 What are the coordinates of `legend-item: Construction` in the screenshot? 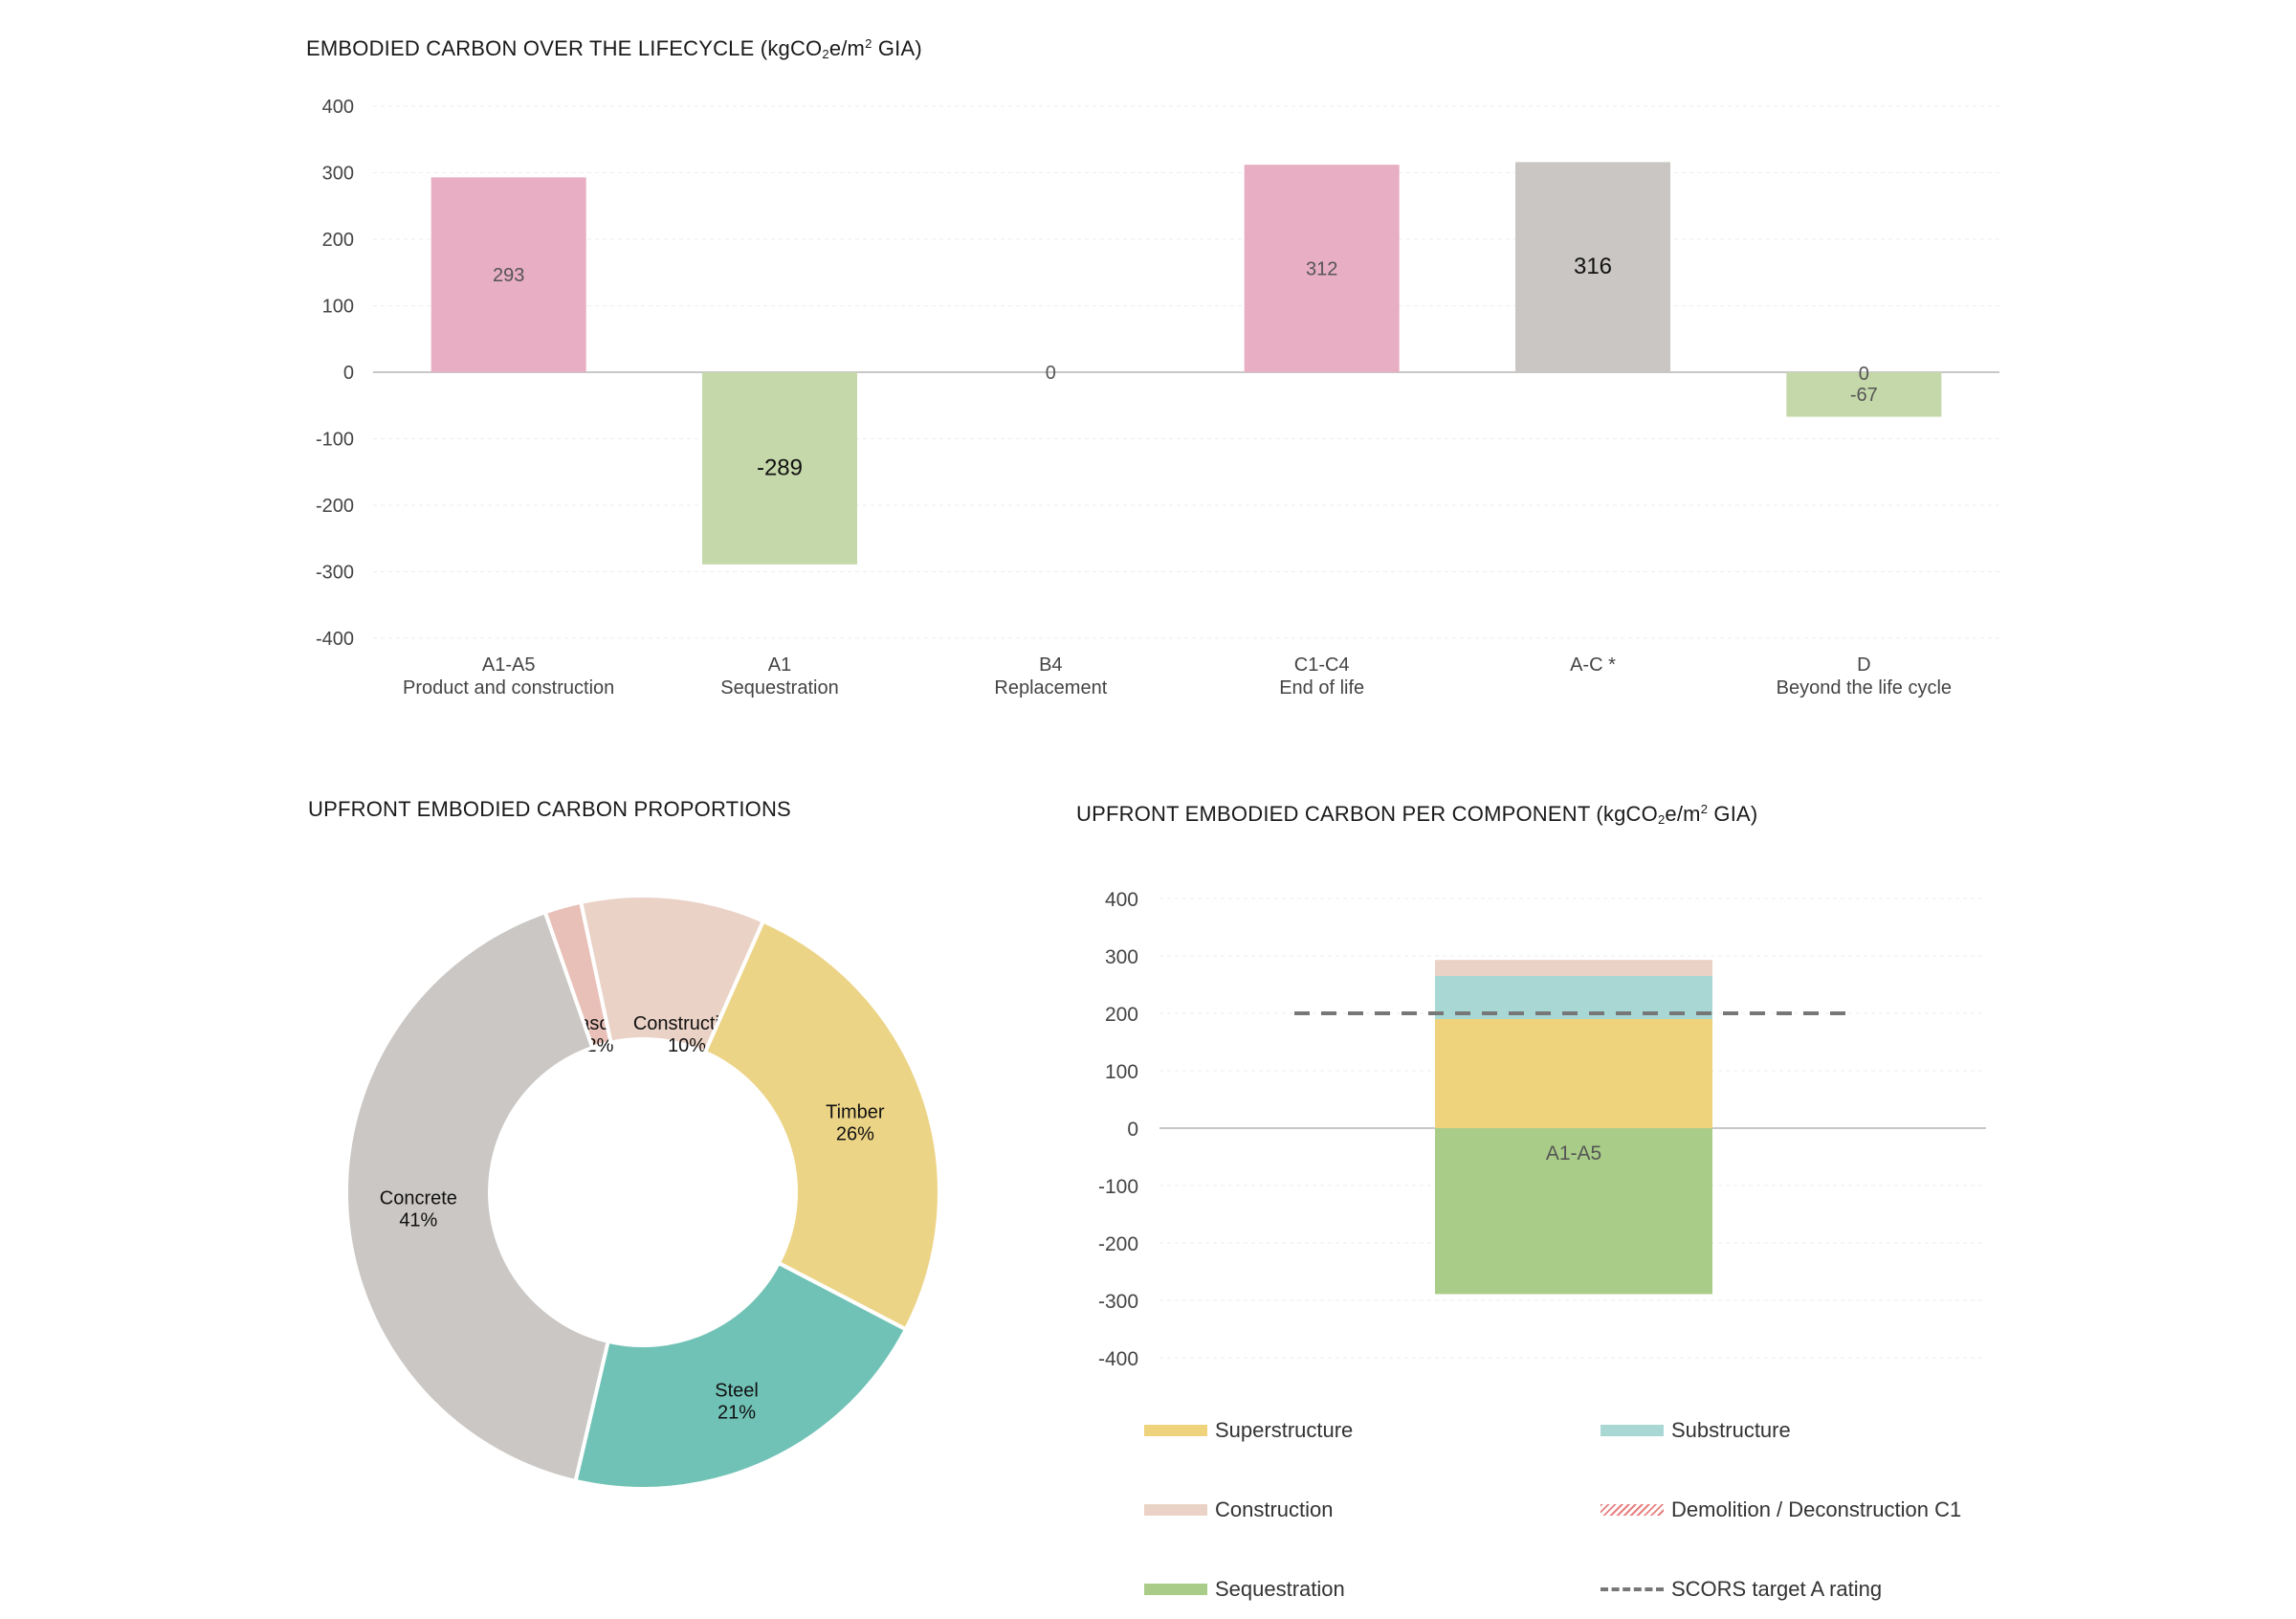 It's located at (1239, 1509).